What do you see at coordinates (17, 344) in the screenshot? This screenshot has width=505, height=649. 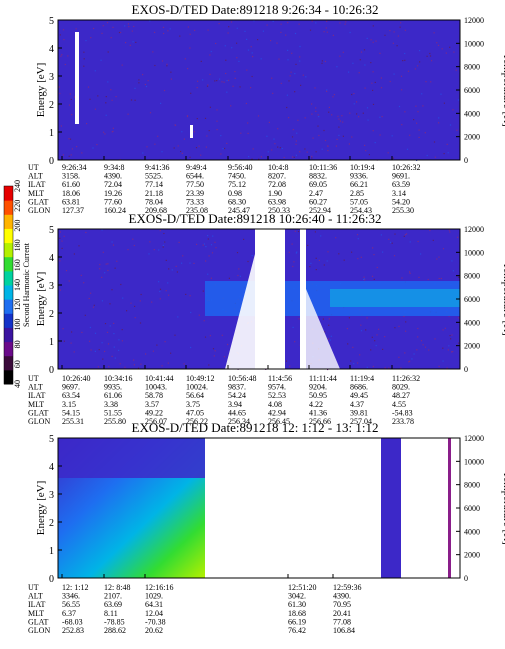 I see `colorbar-tick-label: 80` at bounding box center [17, 344].